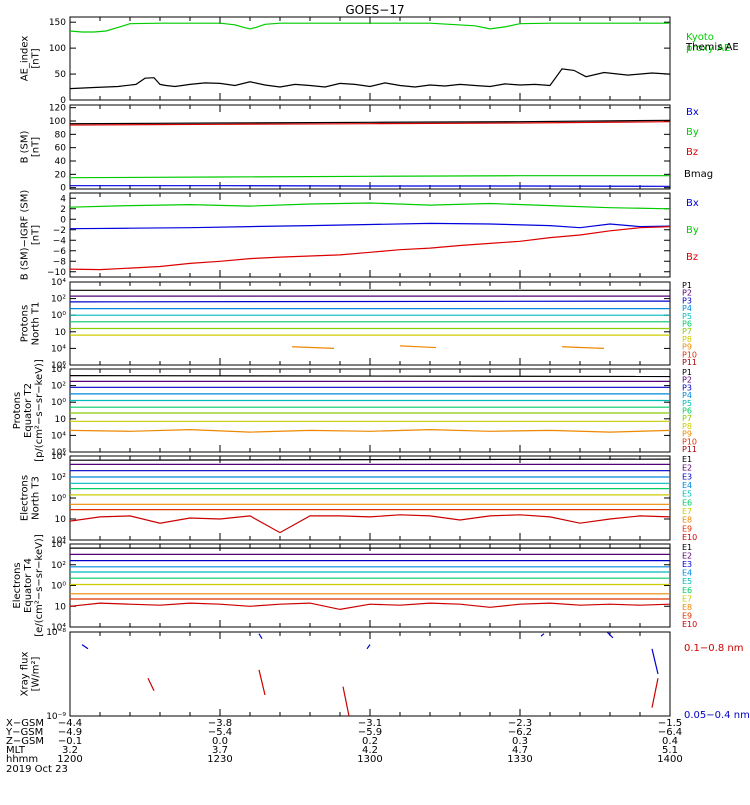 The image size is (750, 805). I want to click on legend-label: E1, so click(687, 459).